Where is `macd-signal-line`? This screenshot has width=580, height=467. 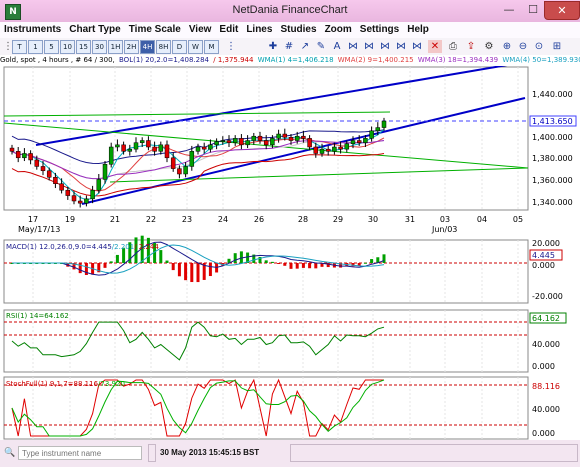 macd-signal-line is located at coordinates (198, 259).